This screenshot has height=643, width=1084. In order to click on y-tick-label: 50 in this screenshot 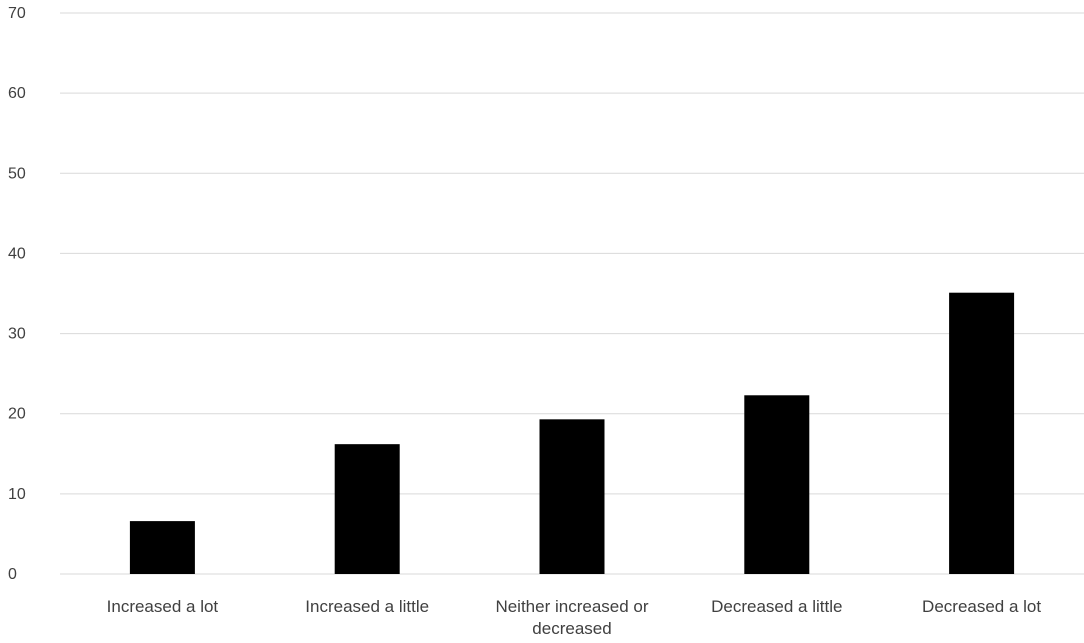, I will do `click(17, 173)`.